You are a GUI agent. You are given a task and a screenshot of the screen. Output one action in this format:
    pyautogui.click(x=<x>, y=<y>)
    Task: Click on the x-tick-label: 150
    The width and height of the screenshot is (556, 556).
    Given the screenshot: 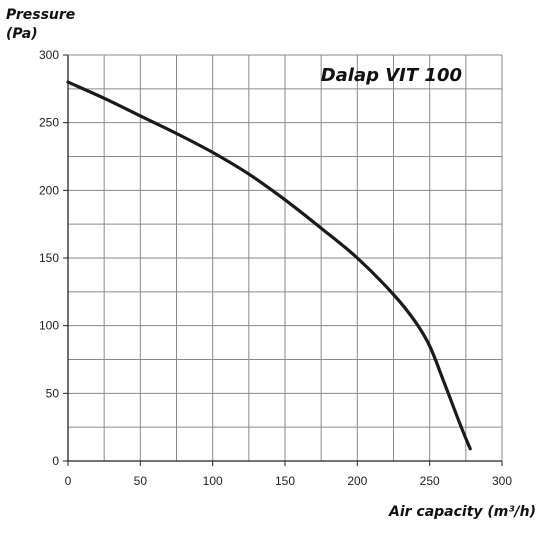 What is the action you would take?
    pyautogui.click(x=285, y=481)
    